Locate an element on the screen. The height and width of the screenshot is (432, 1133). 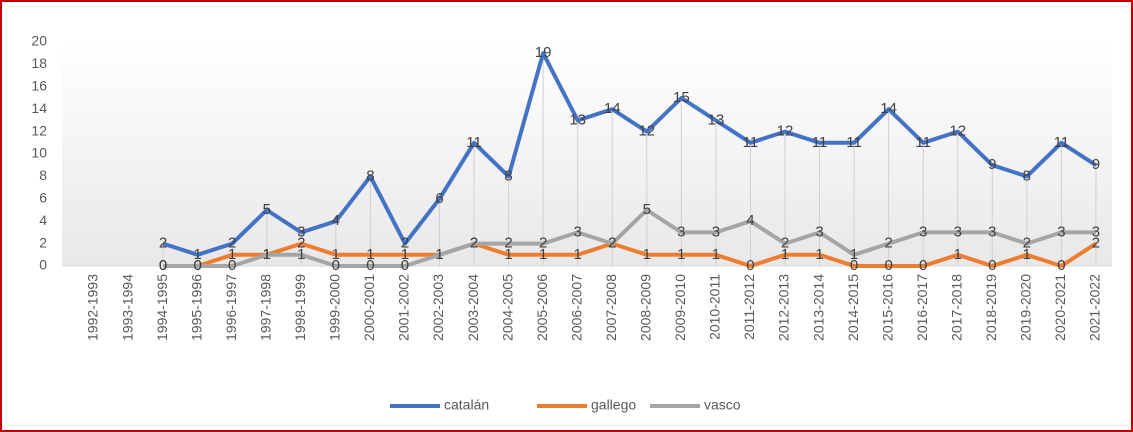
series-line is located at coordinates (629, 238).